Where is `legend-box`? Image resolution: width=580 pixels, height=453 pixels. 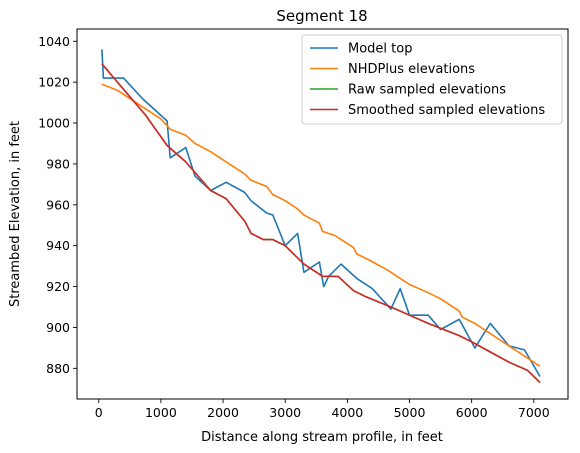
legend-box is located at coordinates (432, 79).